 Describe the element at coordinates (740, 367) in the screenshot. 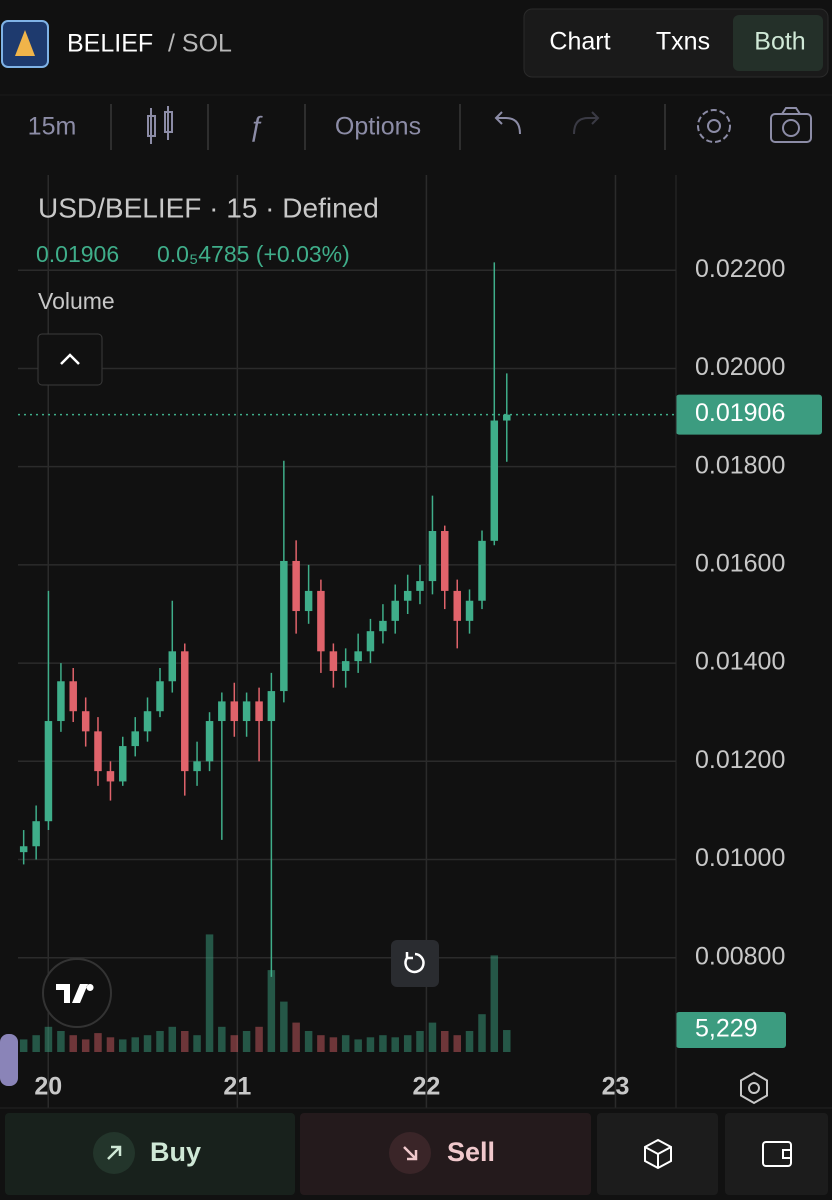

I see `y-tick-label: 0.02000` at that location.